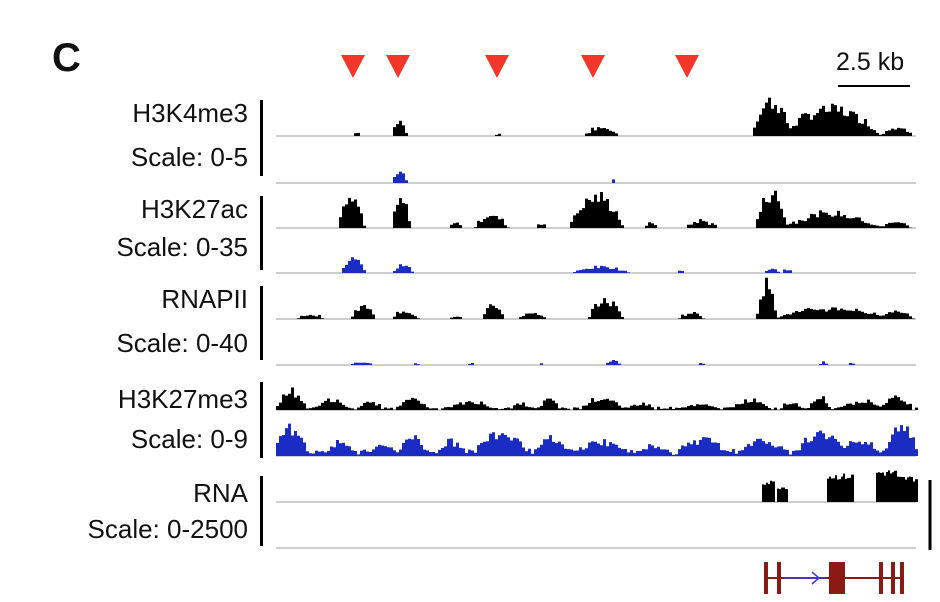  Describe the element at coordinates (597, 265) in the screenshot. I see `signal-h3k27ac-input` at that location.